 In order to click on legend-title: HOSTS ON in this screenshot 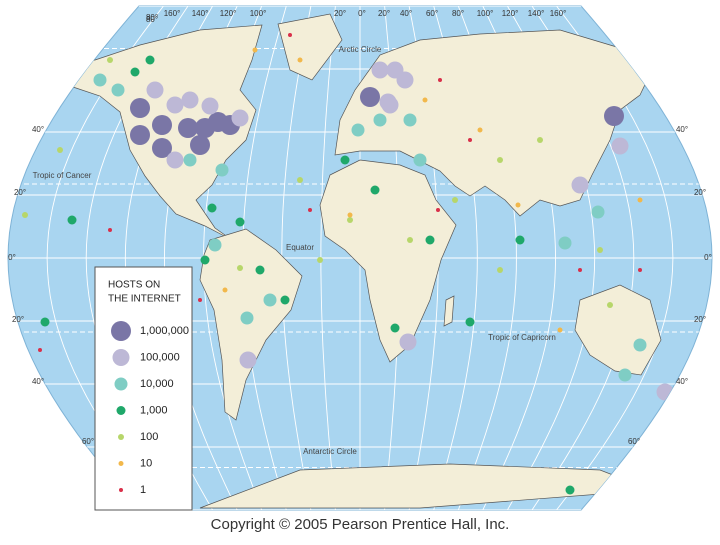, I will do `click(134, 285)`.